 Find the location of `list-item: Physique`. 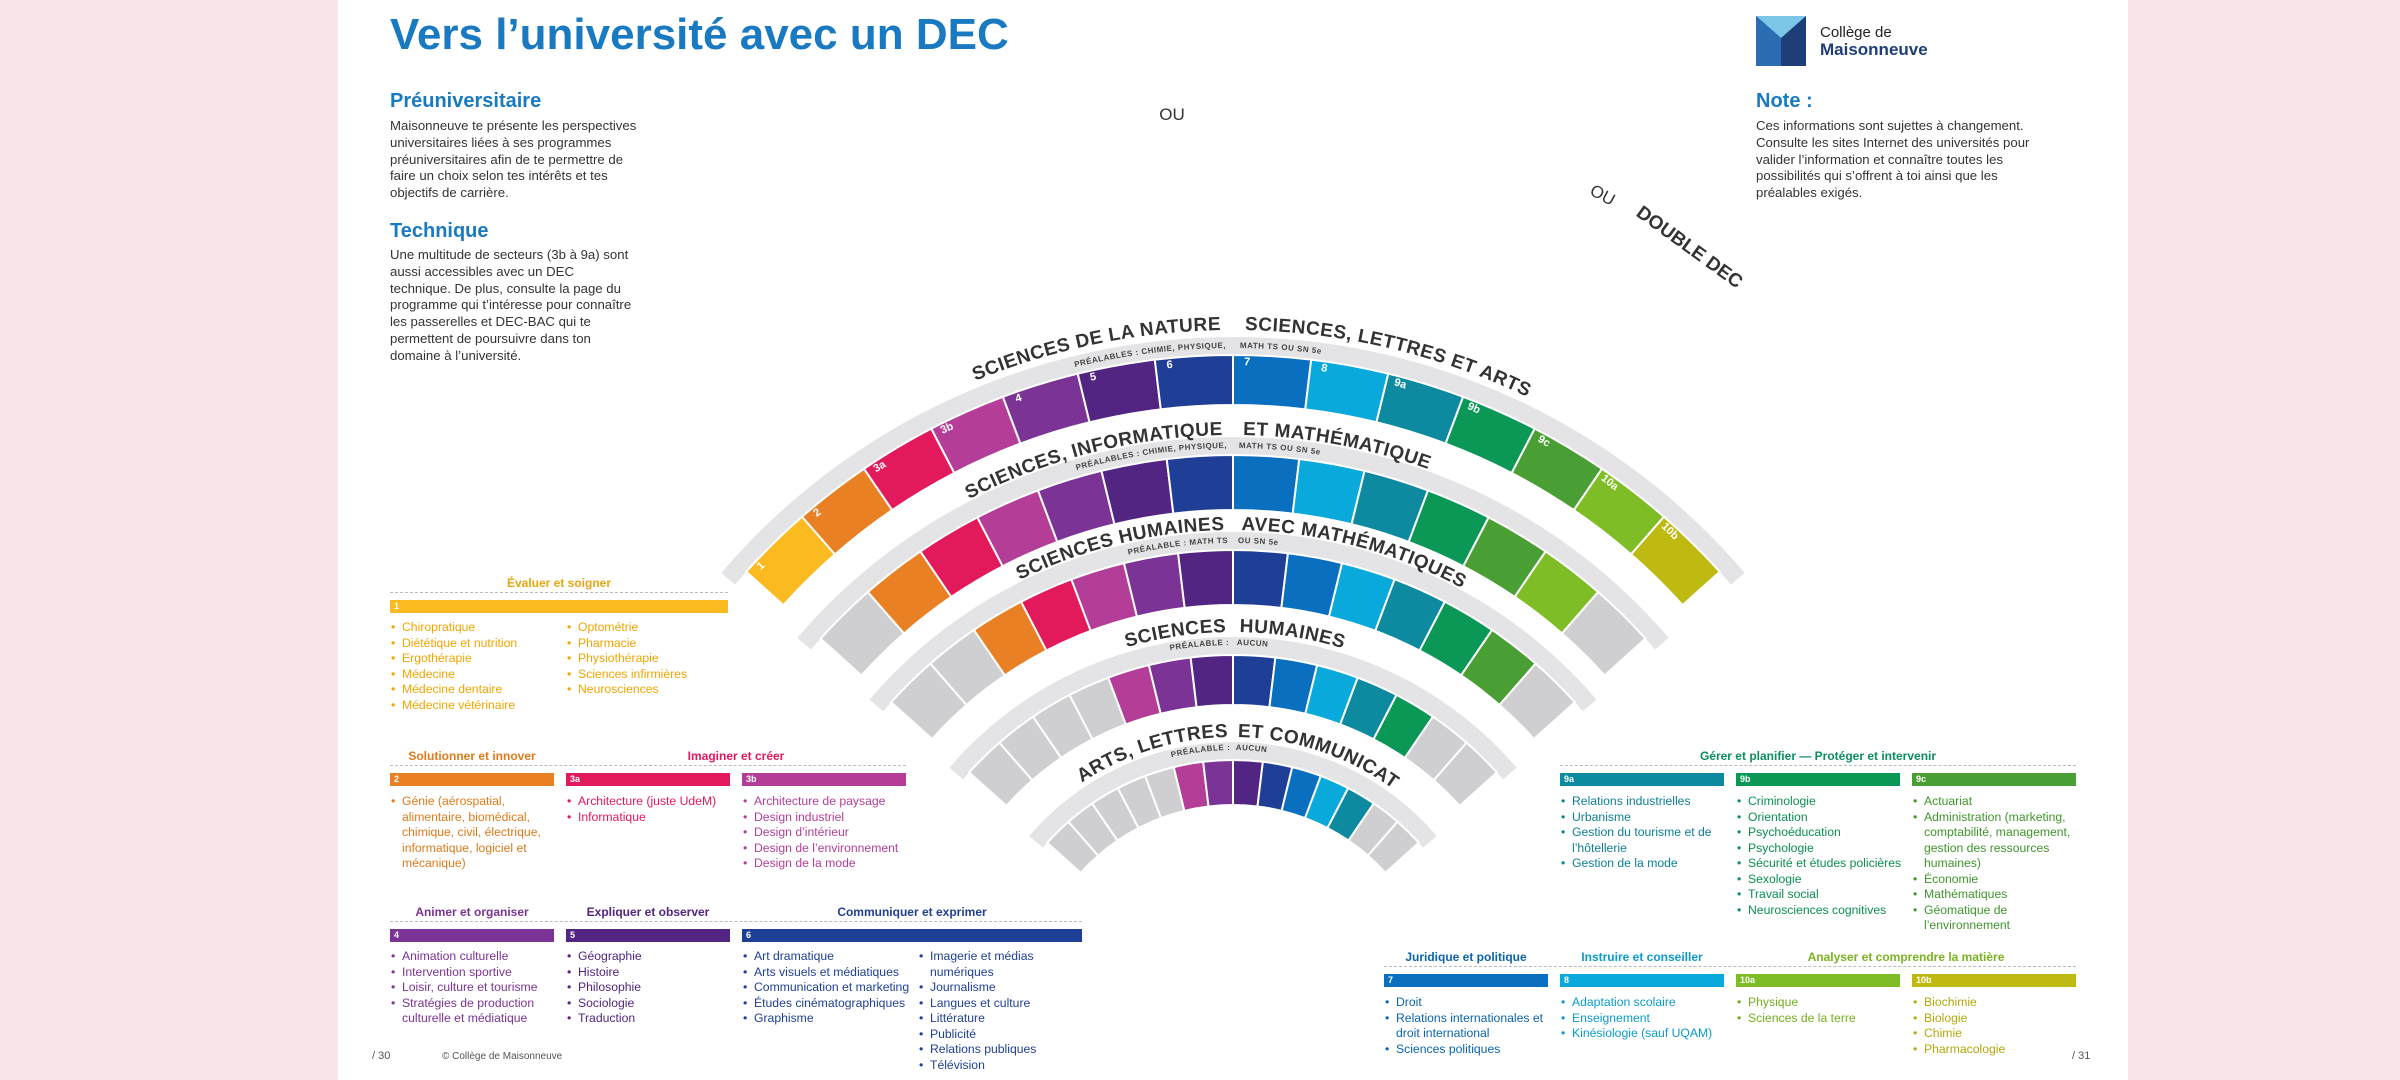

list-item: Physique is located at coordinates (1818, 1003).